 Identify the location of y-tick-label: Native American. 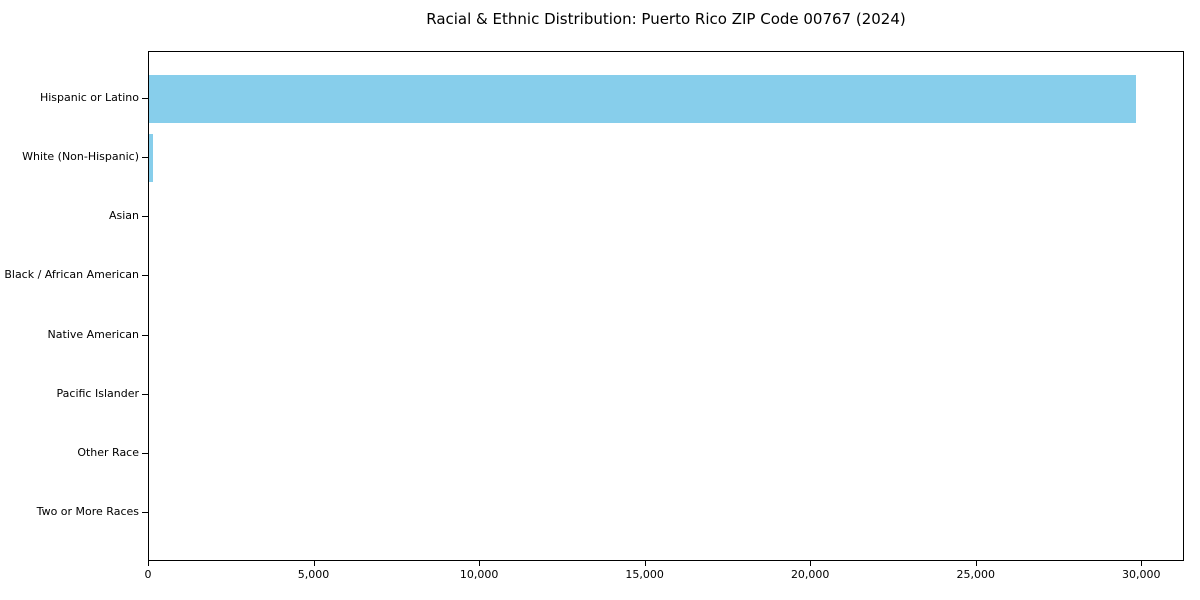
(93, 334).